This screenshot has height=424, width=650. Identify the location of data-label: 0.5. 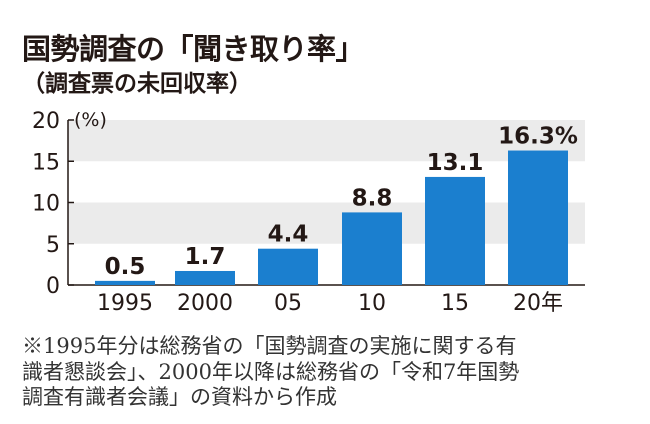
(125, 267).